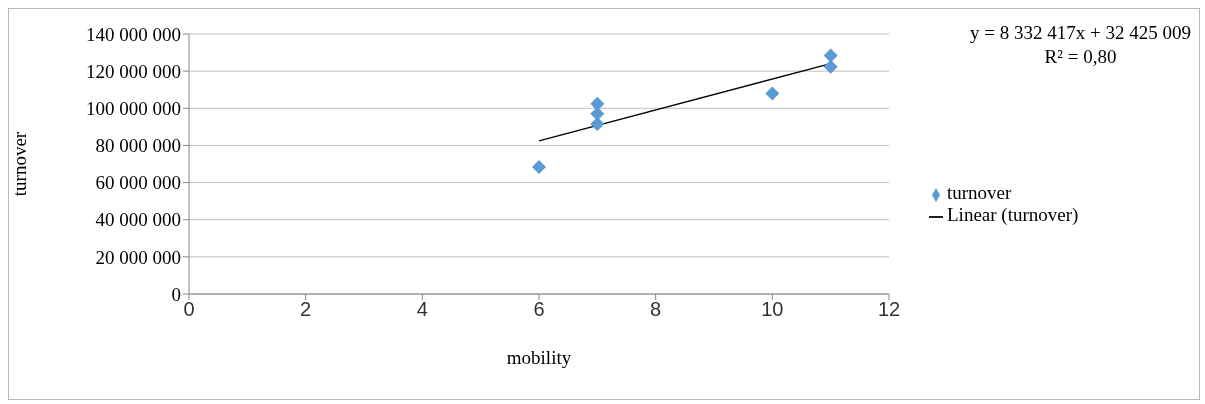  I want to click on y-tick-label: 40 000 000, so click(138, 220).